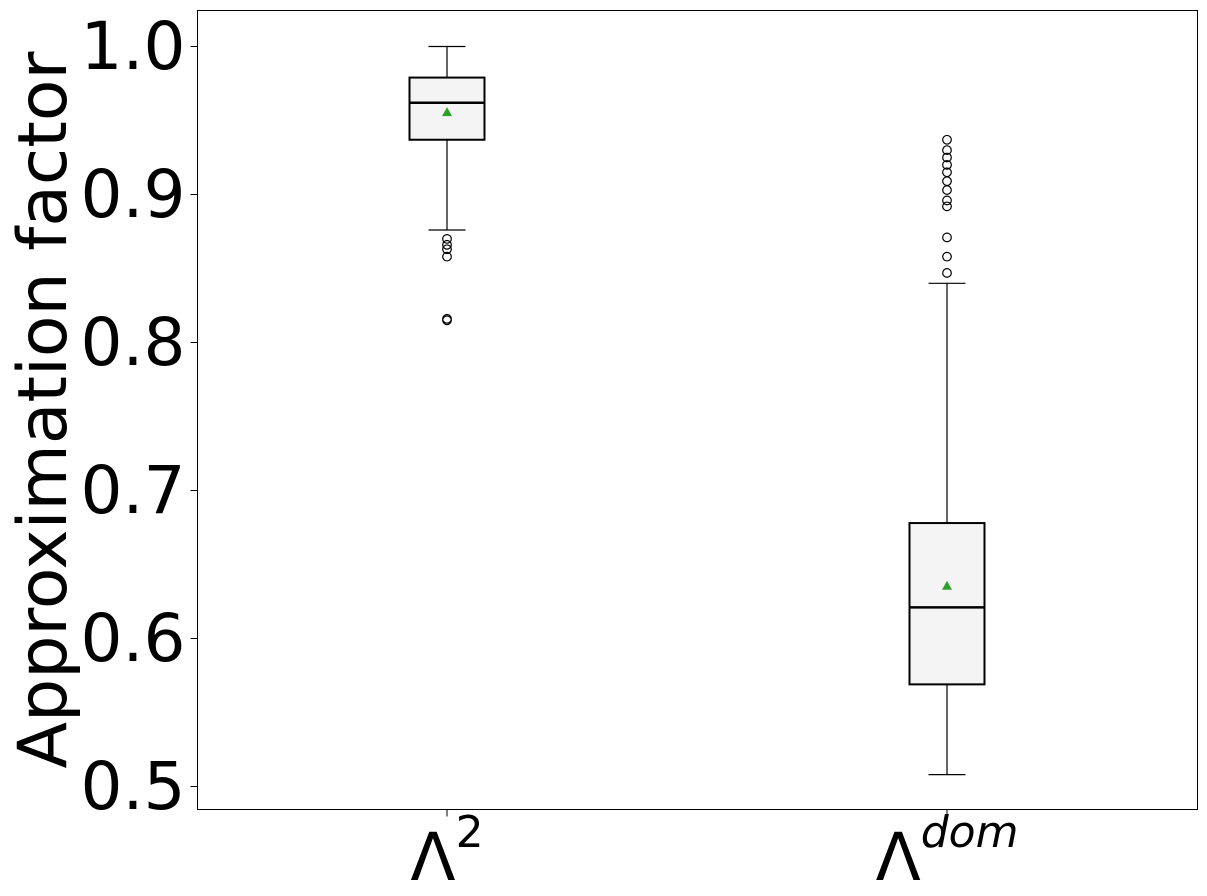 This screenshot has width=1207, height=896. I want to click on x-tick-label: Λ2, so click(446, 851).